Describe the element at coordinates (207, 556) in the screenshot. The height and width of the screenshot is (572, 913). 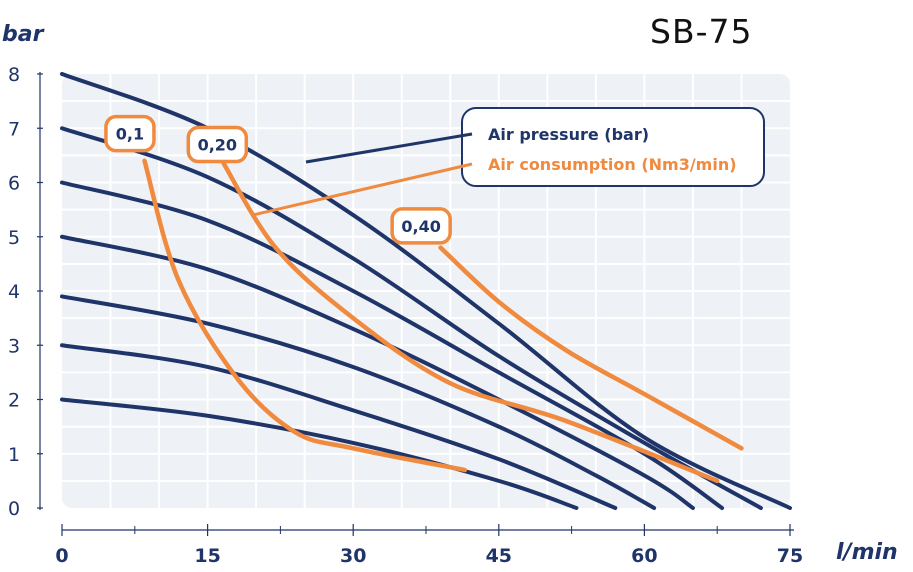
I see `x-tick-label: 15` at that location.